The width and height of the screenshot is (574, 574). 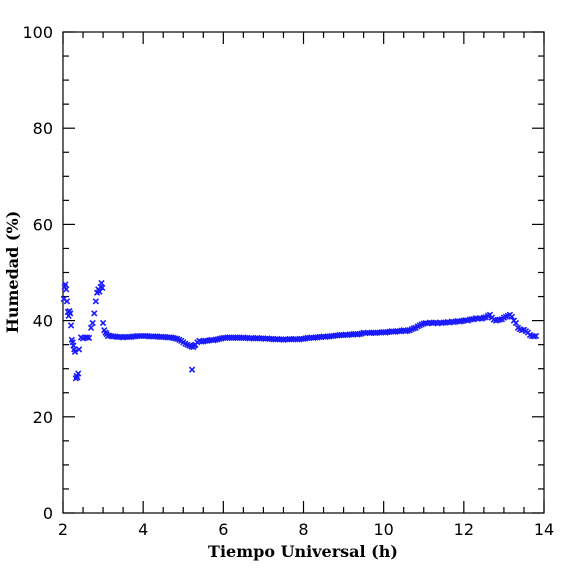 What do you see at coordinates (37, 32) in the screenshot?
I see `y-tick-label: 100` at bounding box center [37, 32].